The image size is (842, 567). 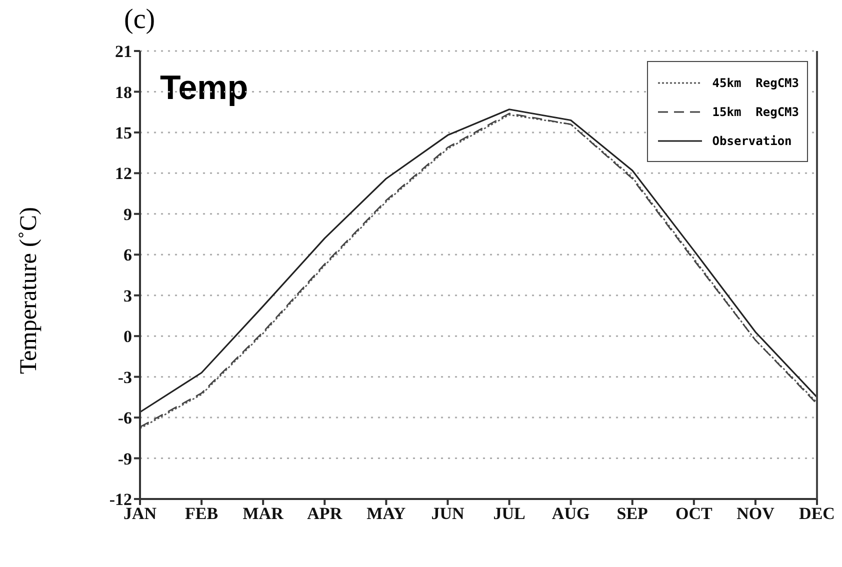 I want to click on y-tick-label: -6, so click(x=125, y=418).